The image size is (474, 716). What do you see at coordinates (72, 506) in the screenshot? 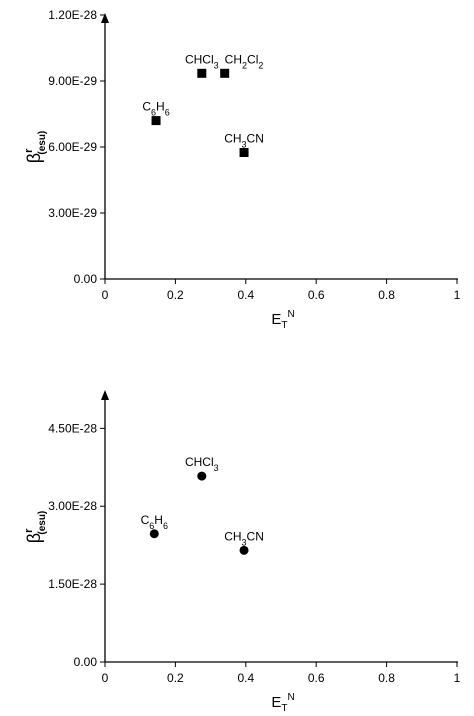
I see `y-tick-label: 3.00E-28` at bounding box center [72, 506].